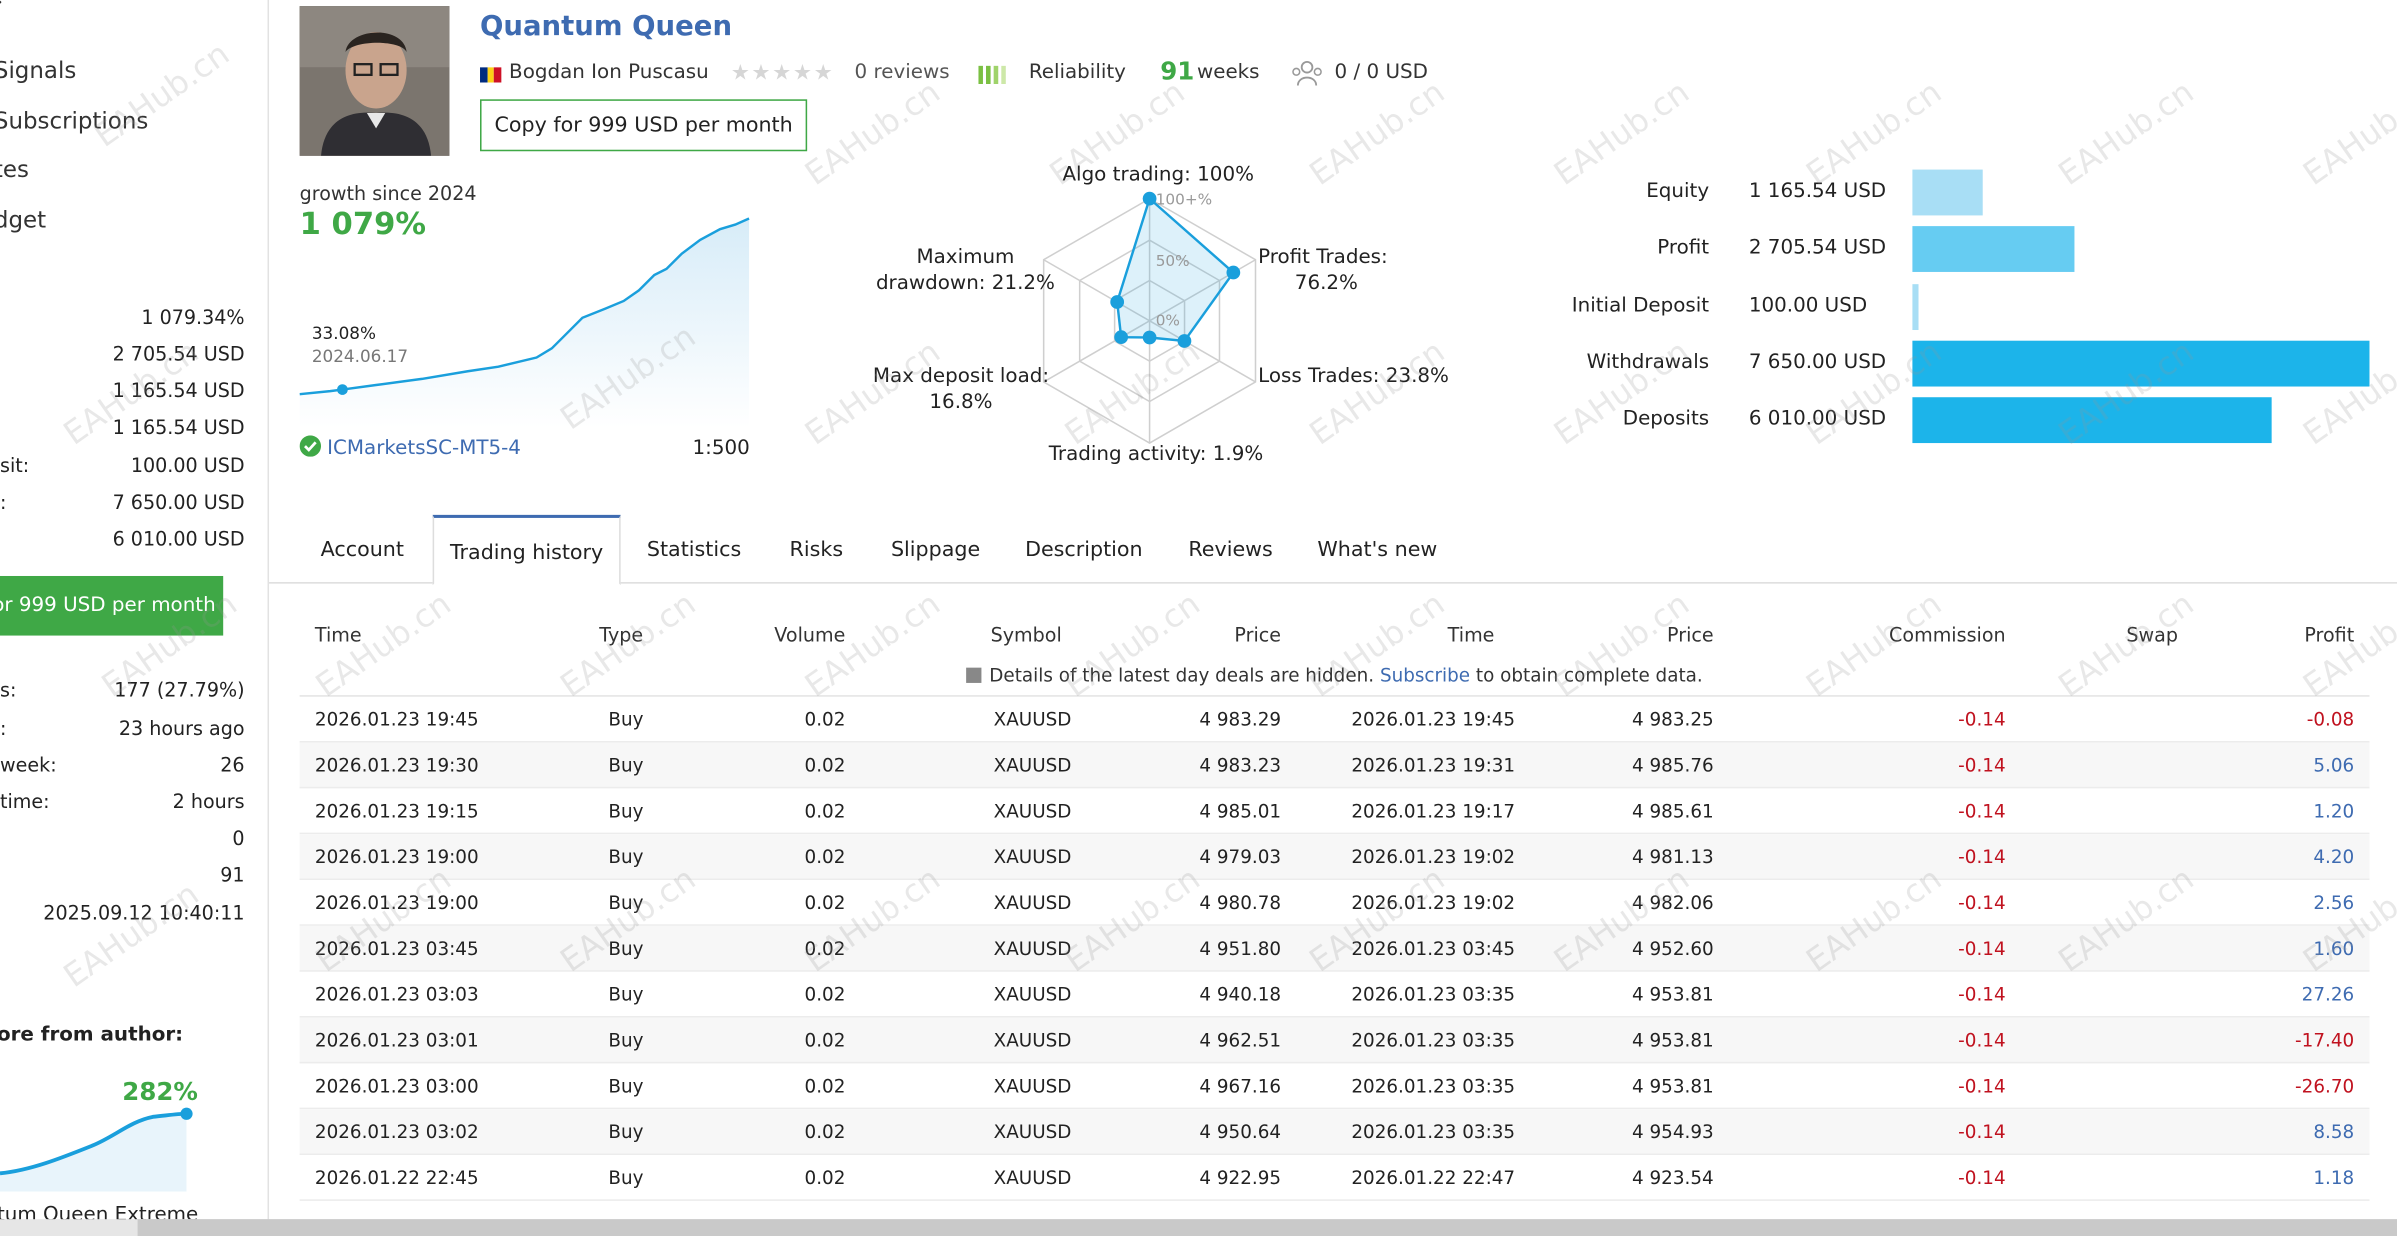 The width and height of the screenshot is (2397, 1236). I want to click on horizontal-scrollbar, so click(1198, 1227).